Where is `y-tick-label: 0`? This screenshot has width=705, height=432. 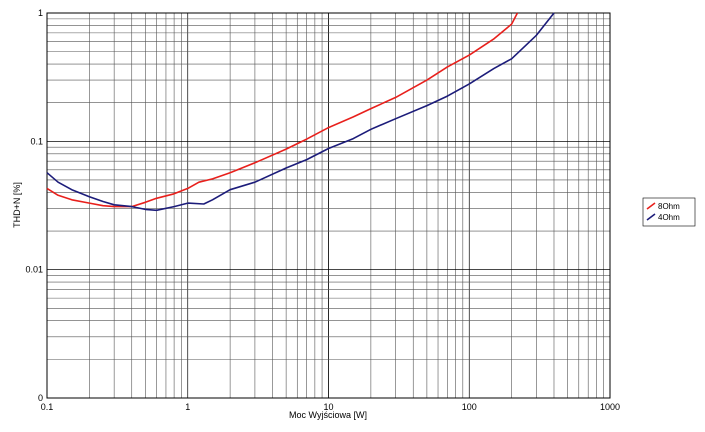 y-tick-label: 0 is located at coordinates (40, 398).